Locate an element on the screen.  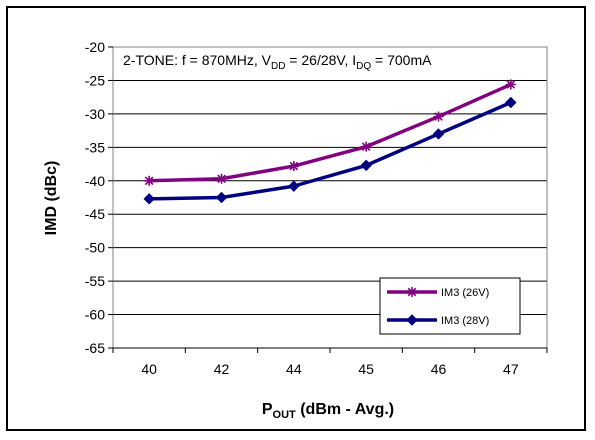
x-tick-label: 40 is located at coordinates (149, 369).